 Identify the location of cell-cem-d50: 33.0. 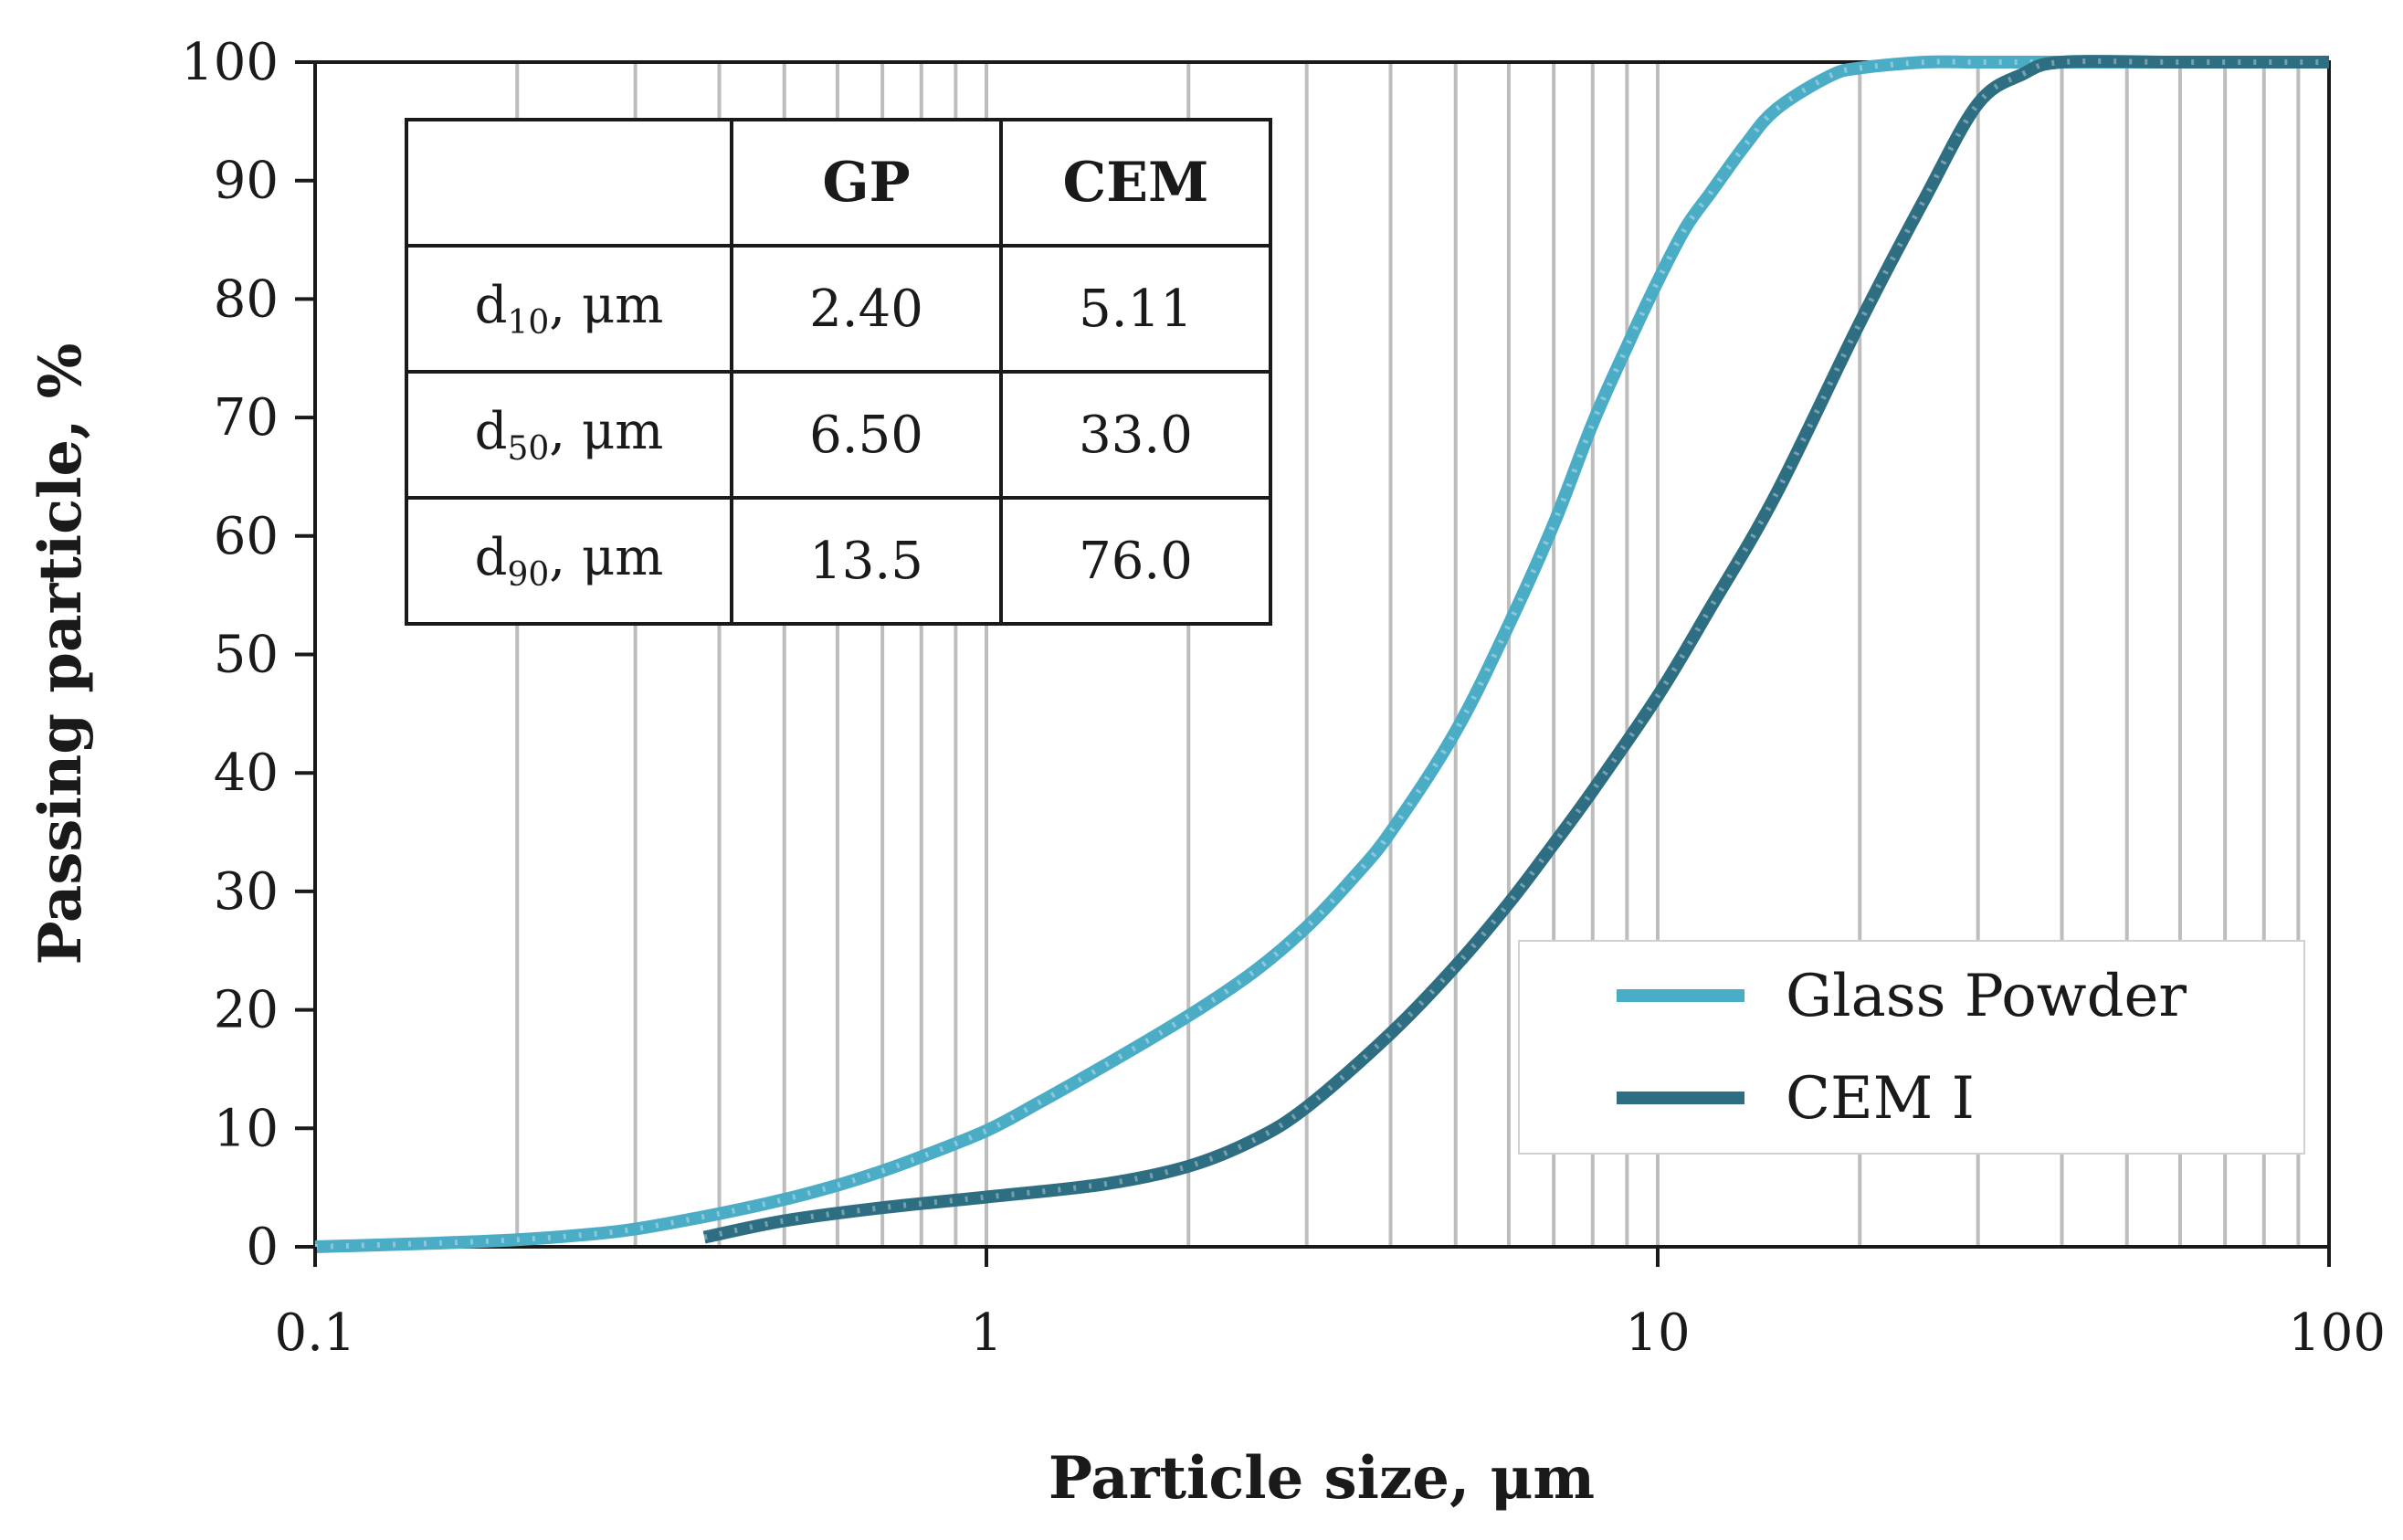
(1135, 435).